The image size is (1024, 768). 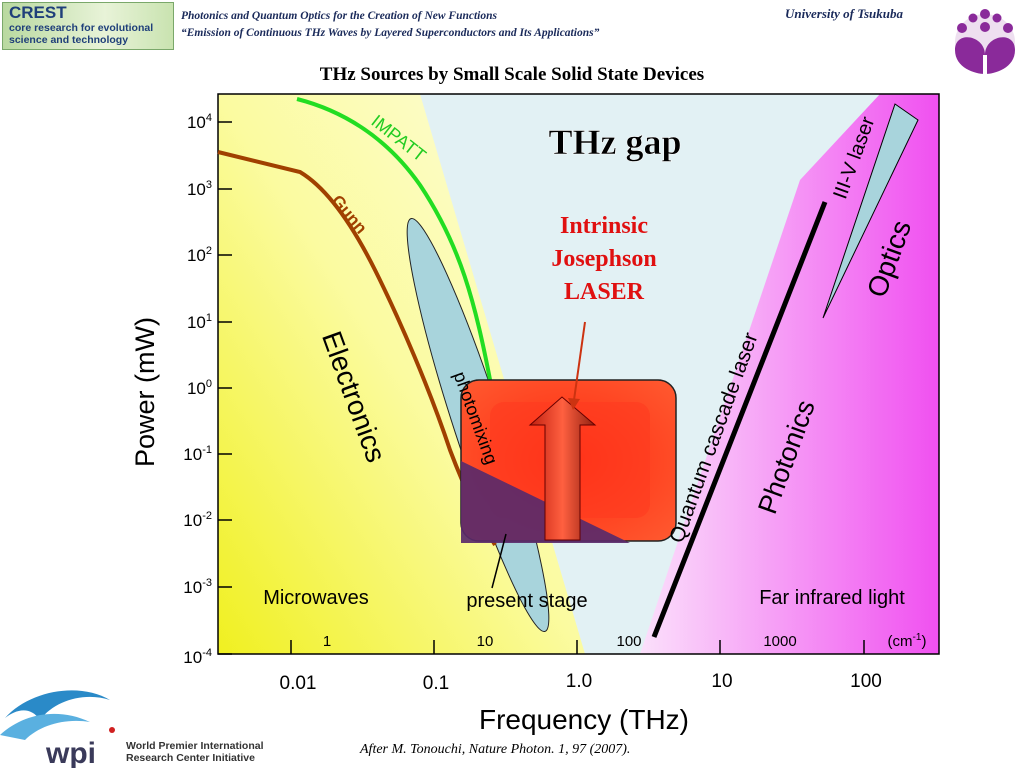 What do you see at coordinates (199, 322) in the screenshot?
I see `y-tick-label: 10¹` at bounding box center [199, 322].